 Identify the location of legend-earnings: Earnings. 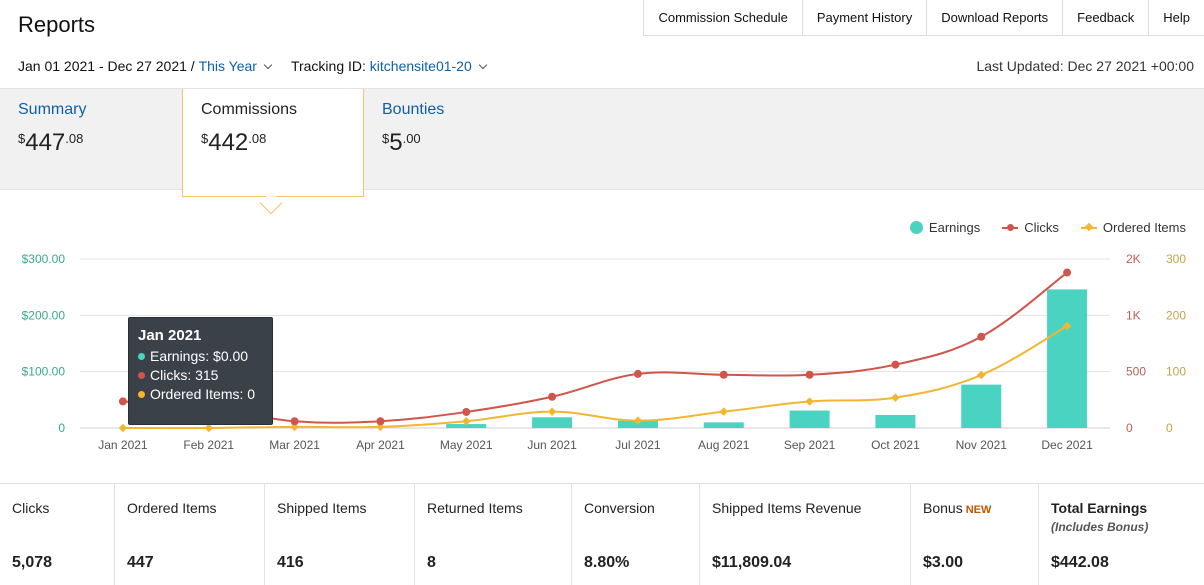
(945, 227).